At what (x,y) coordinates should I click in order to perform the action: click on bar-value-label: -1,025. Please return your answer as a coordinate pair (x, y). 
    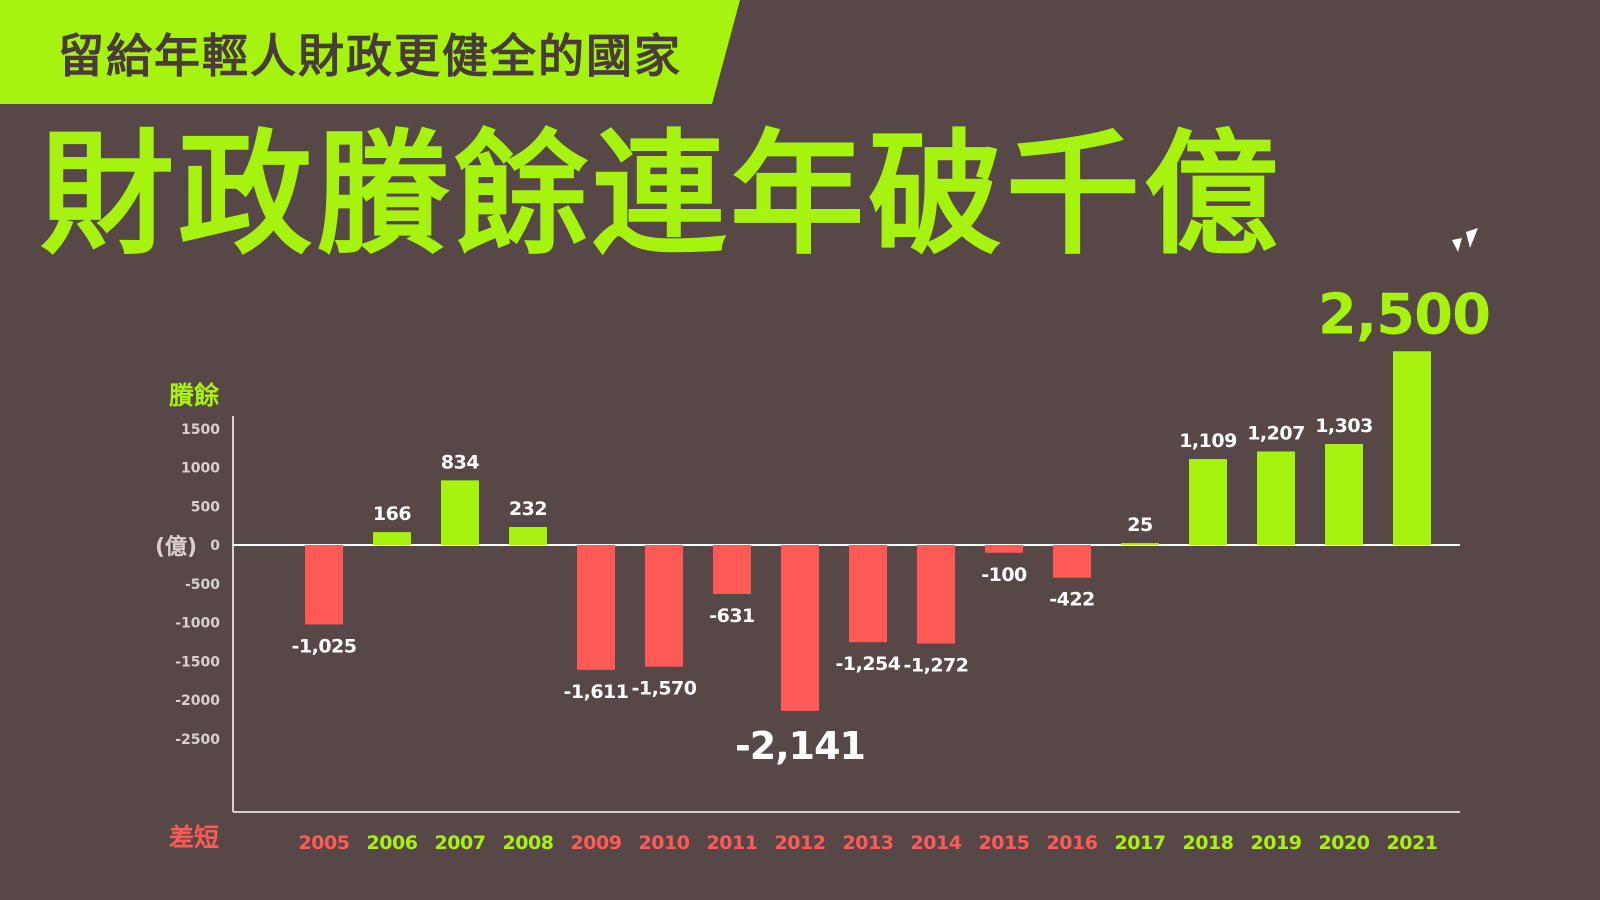
    Looking at the image, I should click on (324, 646).